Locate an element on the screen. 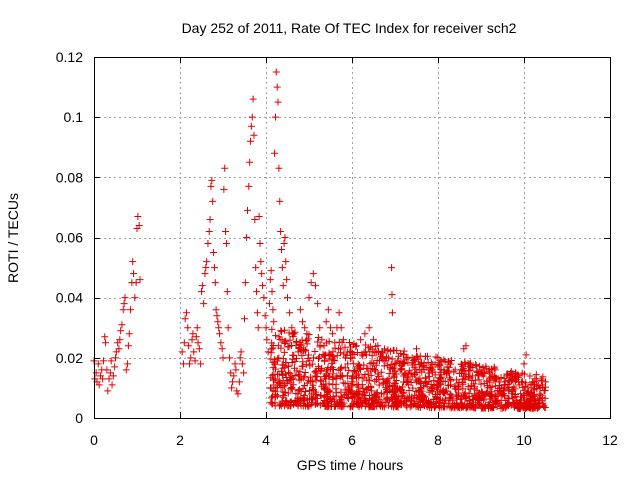 Image resolution: width=640 pixels, height=480 pixels. y-tick-label: 0.12 is located at coordinates (69, 57).